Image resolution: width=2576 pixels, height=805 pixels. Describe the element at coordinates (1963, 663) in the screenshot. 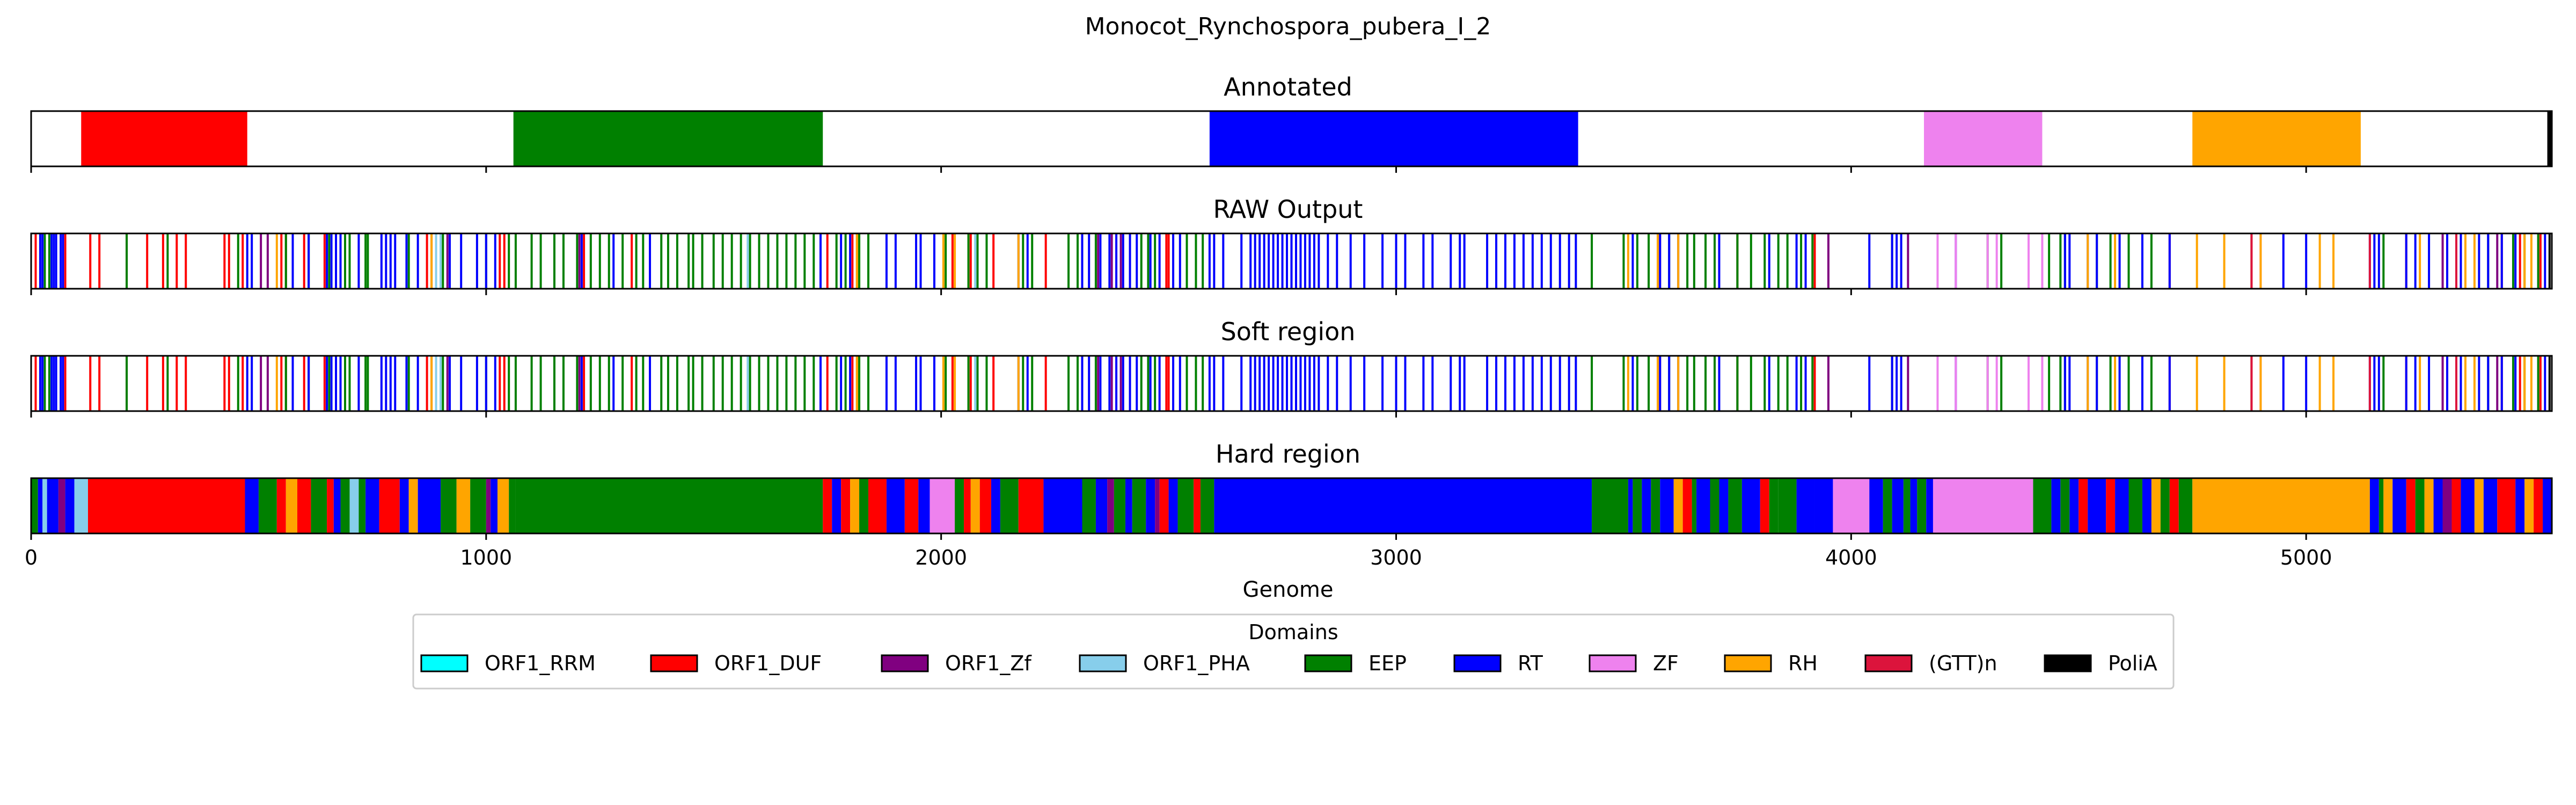

I see `legend-label: (GTT)n` at that location.